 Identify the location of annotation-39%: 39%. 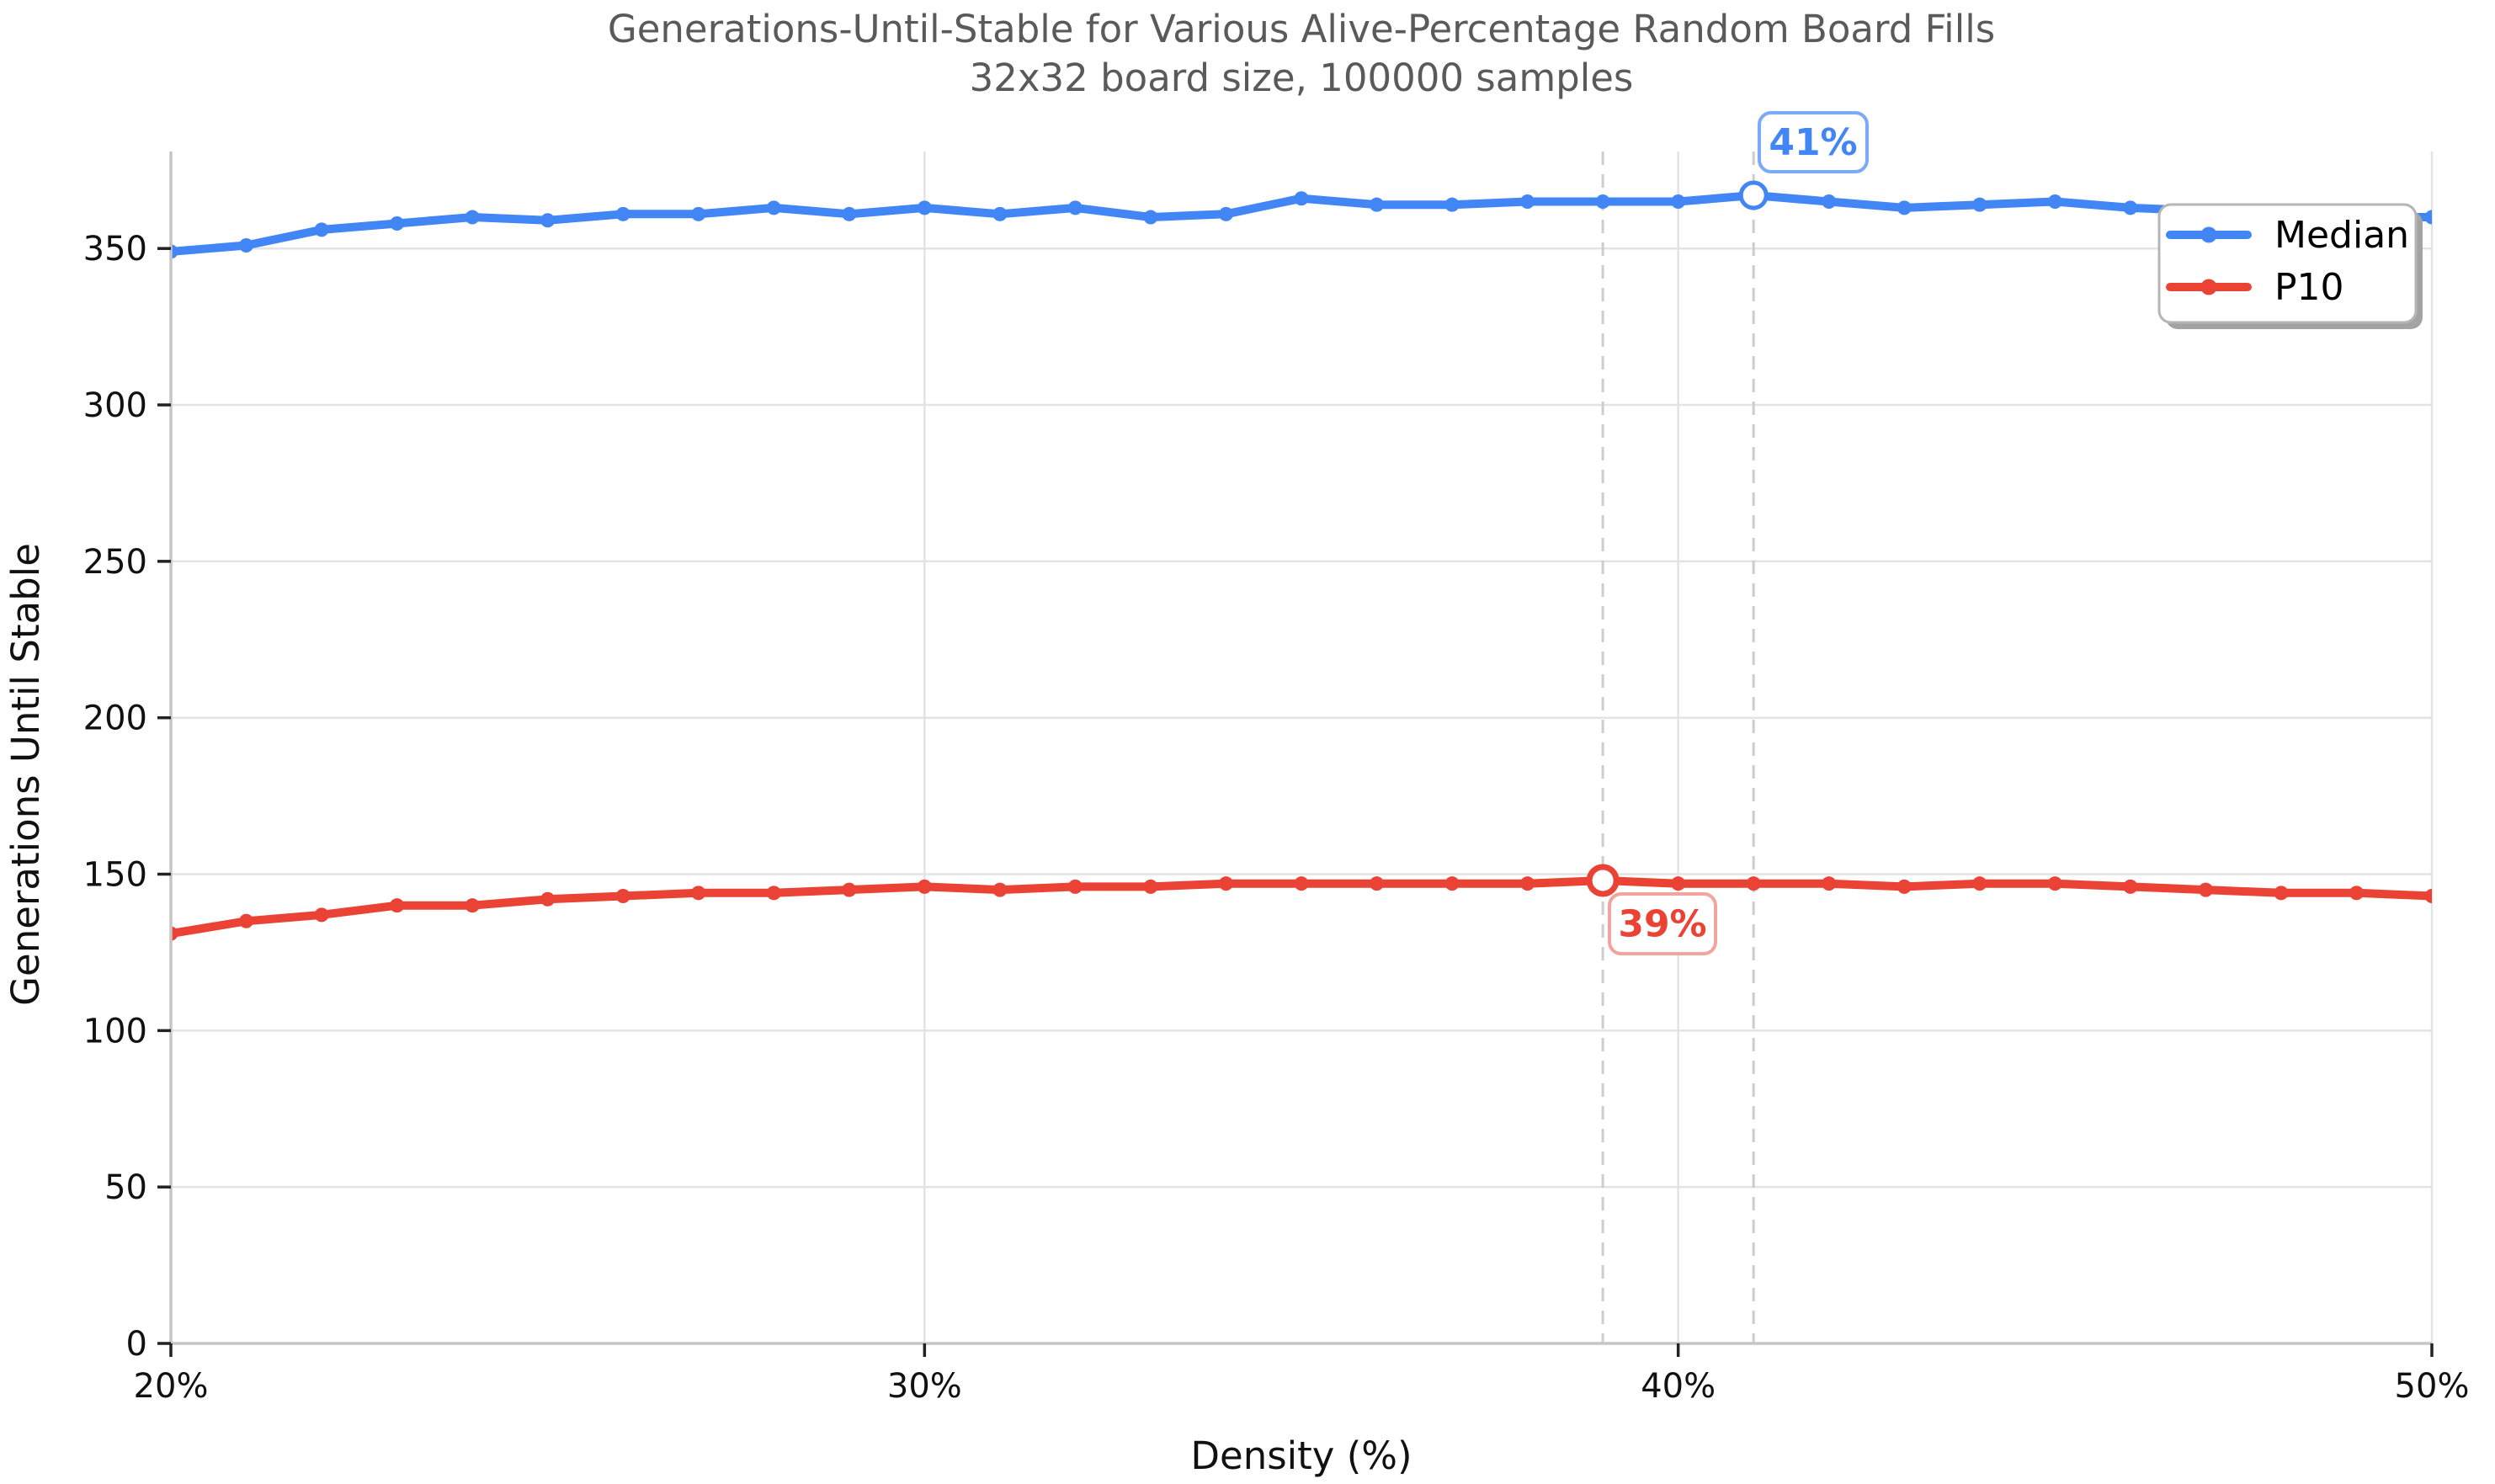
(1662, 923).